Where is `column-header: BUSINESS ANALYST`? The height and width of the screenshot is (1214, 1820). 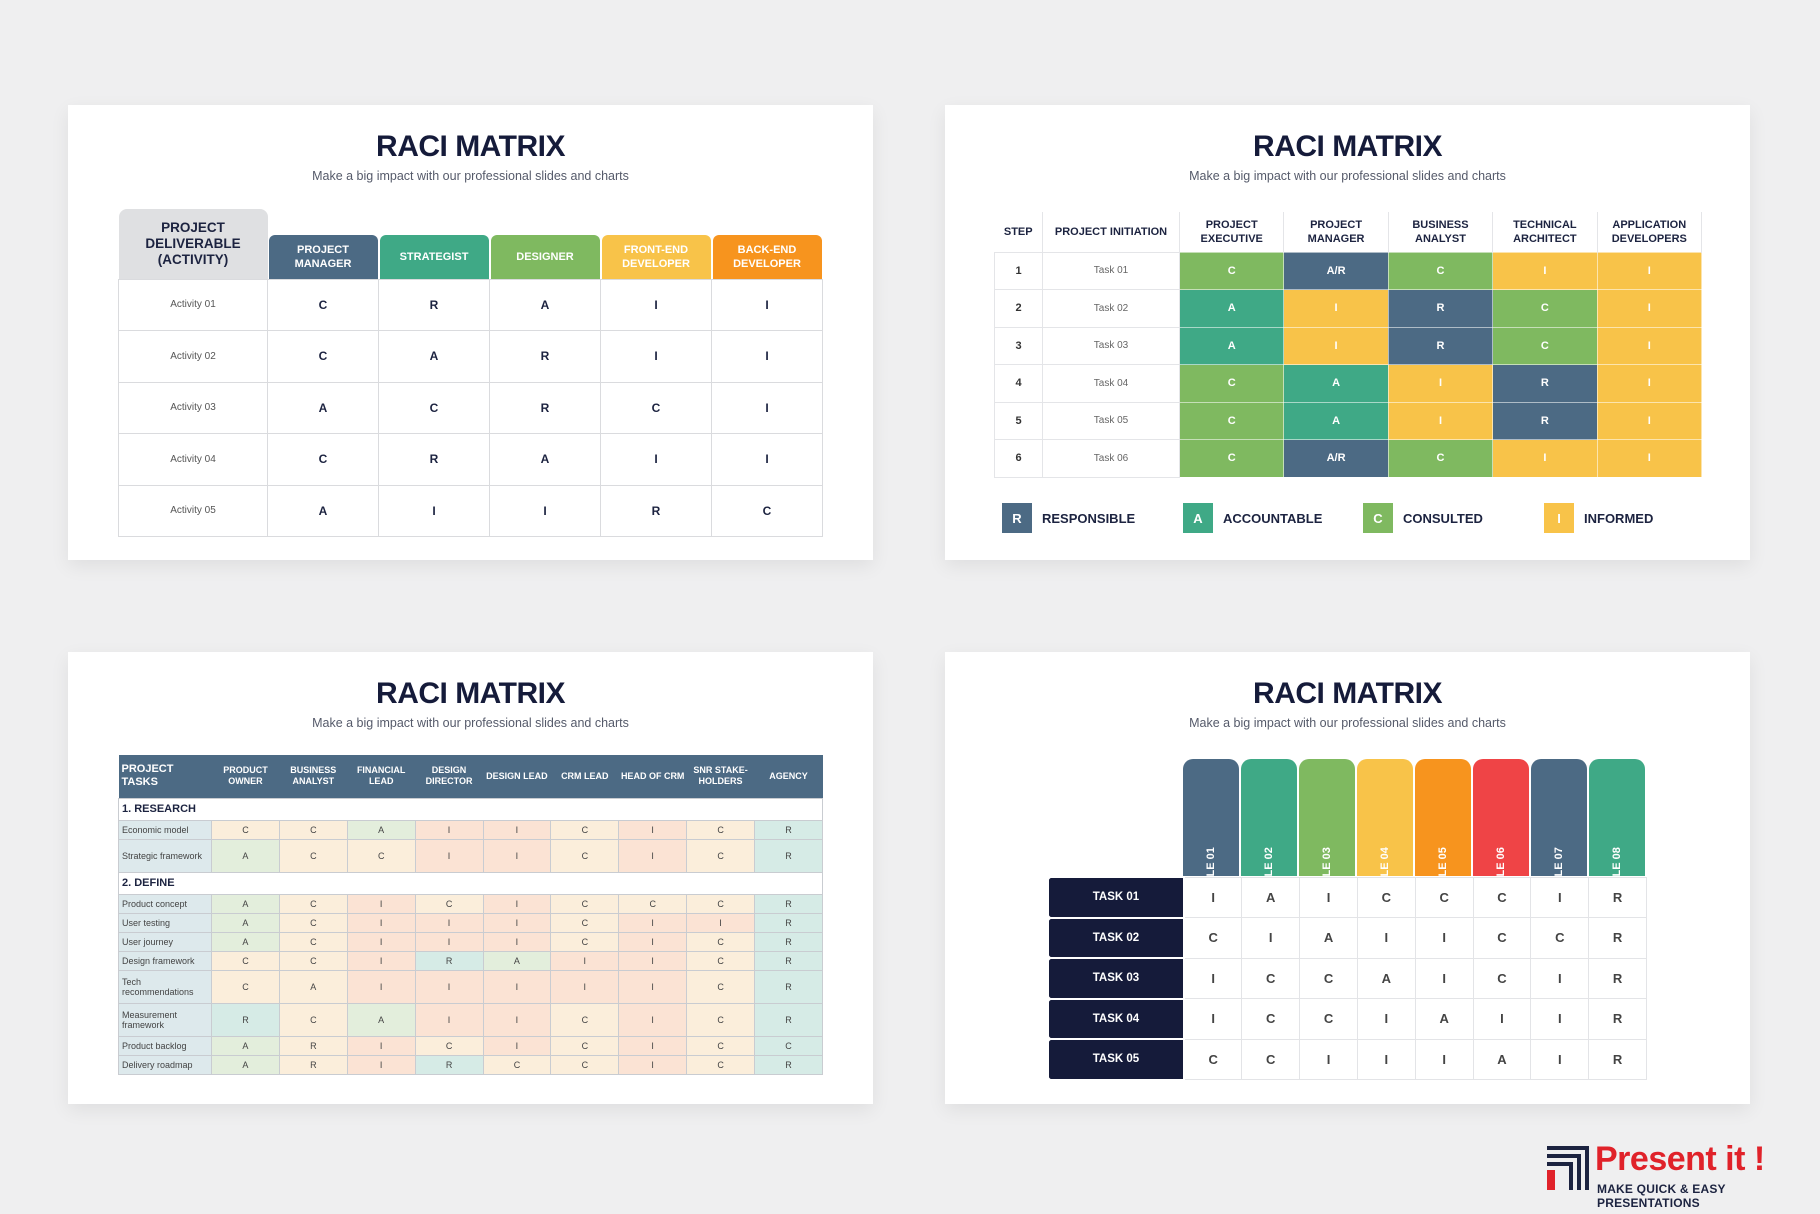
column-header: BUSINESS ANALYST is located at coordinates (313, 776).